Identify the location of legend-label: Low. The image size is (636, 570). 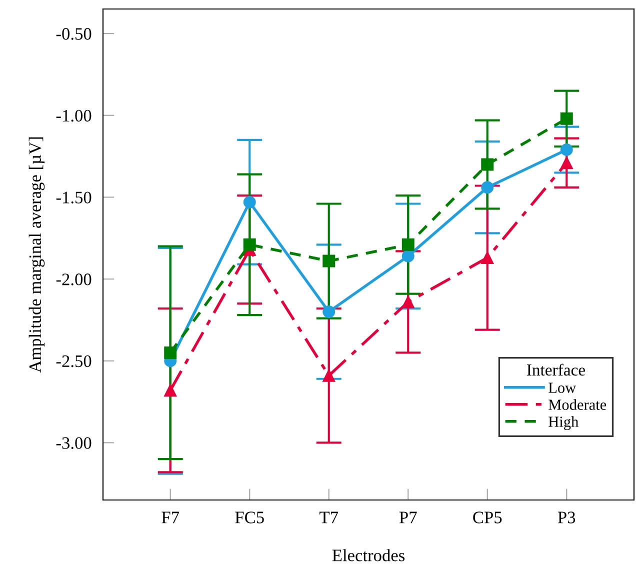
(562, 387).